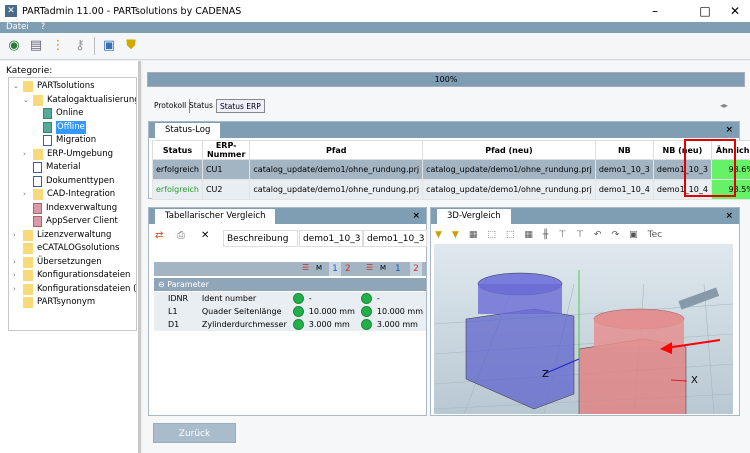 Image resolution: width=750 pixels, height=453 pixels. I want to click on column-header: Pfad (neu), so click(509, 150).